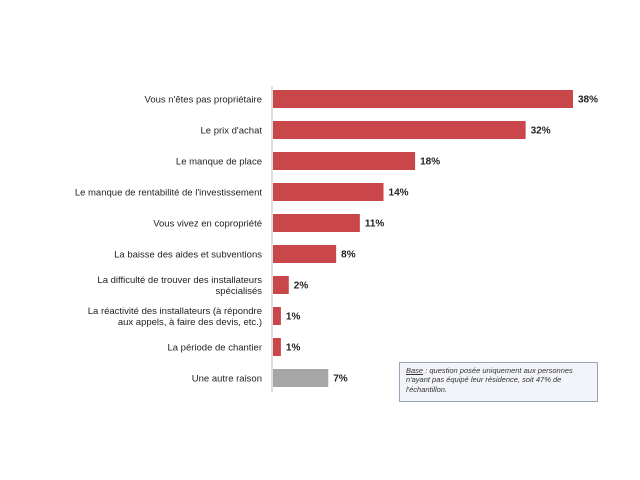 Image resolution: width=640 pixels, height=480 pixels. I want to click on value-label-6: 2%, so click(301, 286).